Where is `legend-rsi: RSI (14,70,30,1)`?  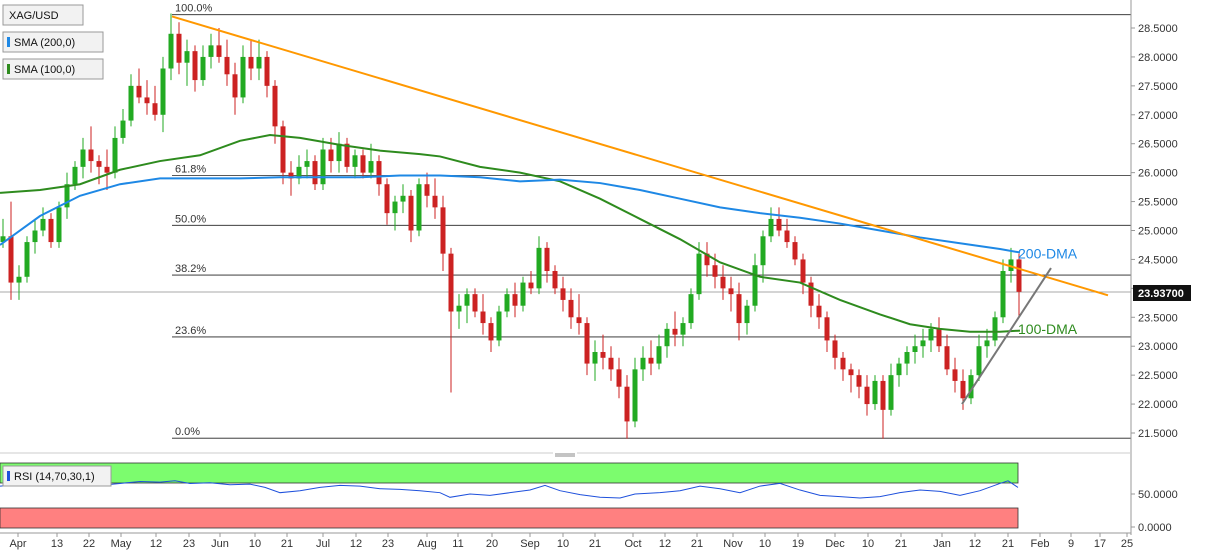
legend-rsi: RSI (14,70,30,1) is located at coordinates (57, 476).